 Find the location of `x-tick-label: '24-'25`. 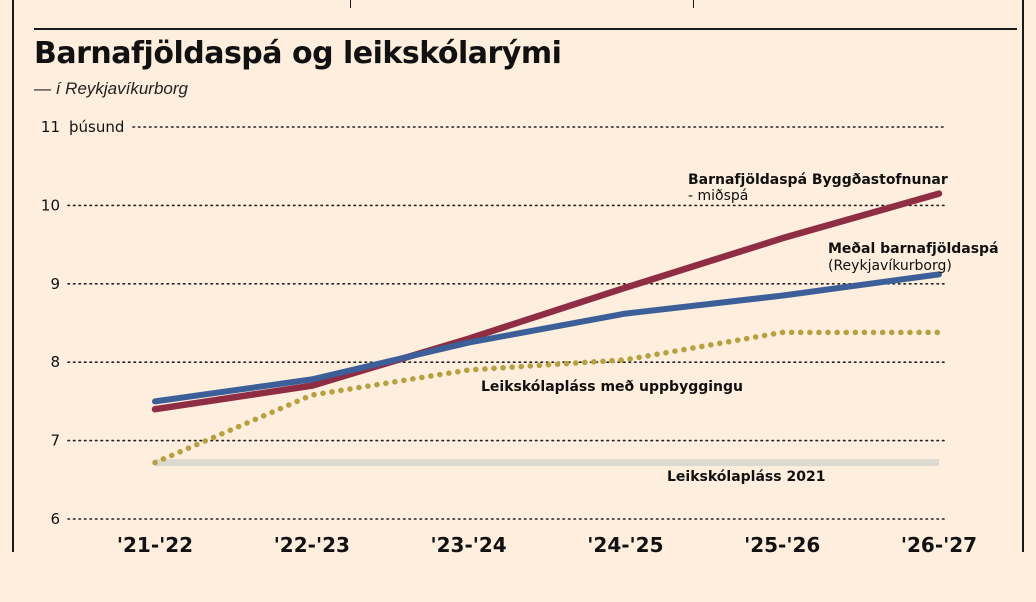

x-tick-label: '24-'25 is located at coordinates (625, 545).